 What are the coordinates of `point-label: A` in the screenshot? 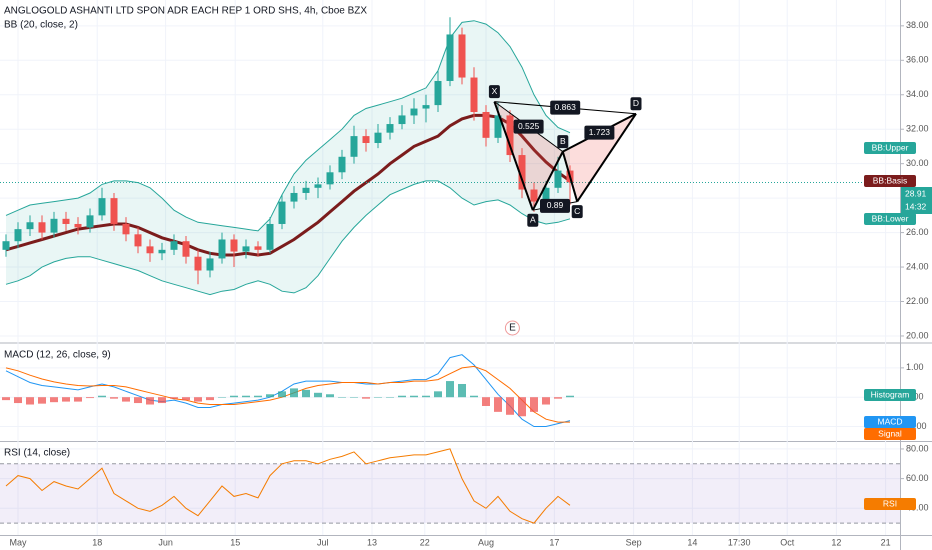 It's located at (533, 219).